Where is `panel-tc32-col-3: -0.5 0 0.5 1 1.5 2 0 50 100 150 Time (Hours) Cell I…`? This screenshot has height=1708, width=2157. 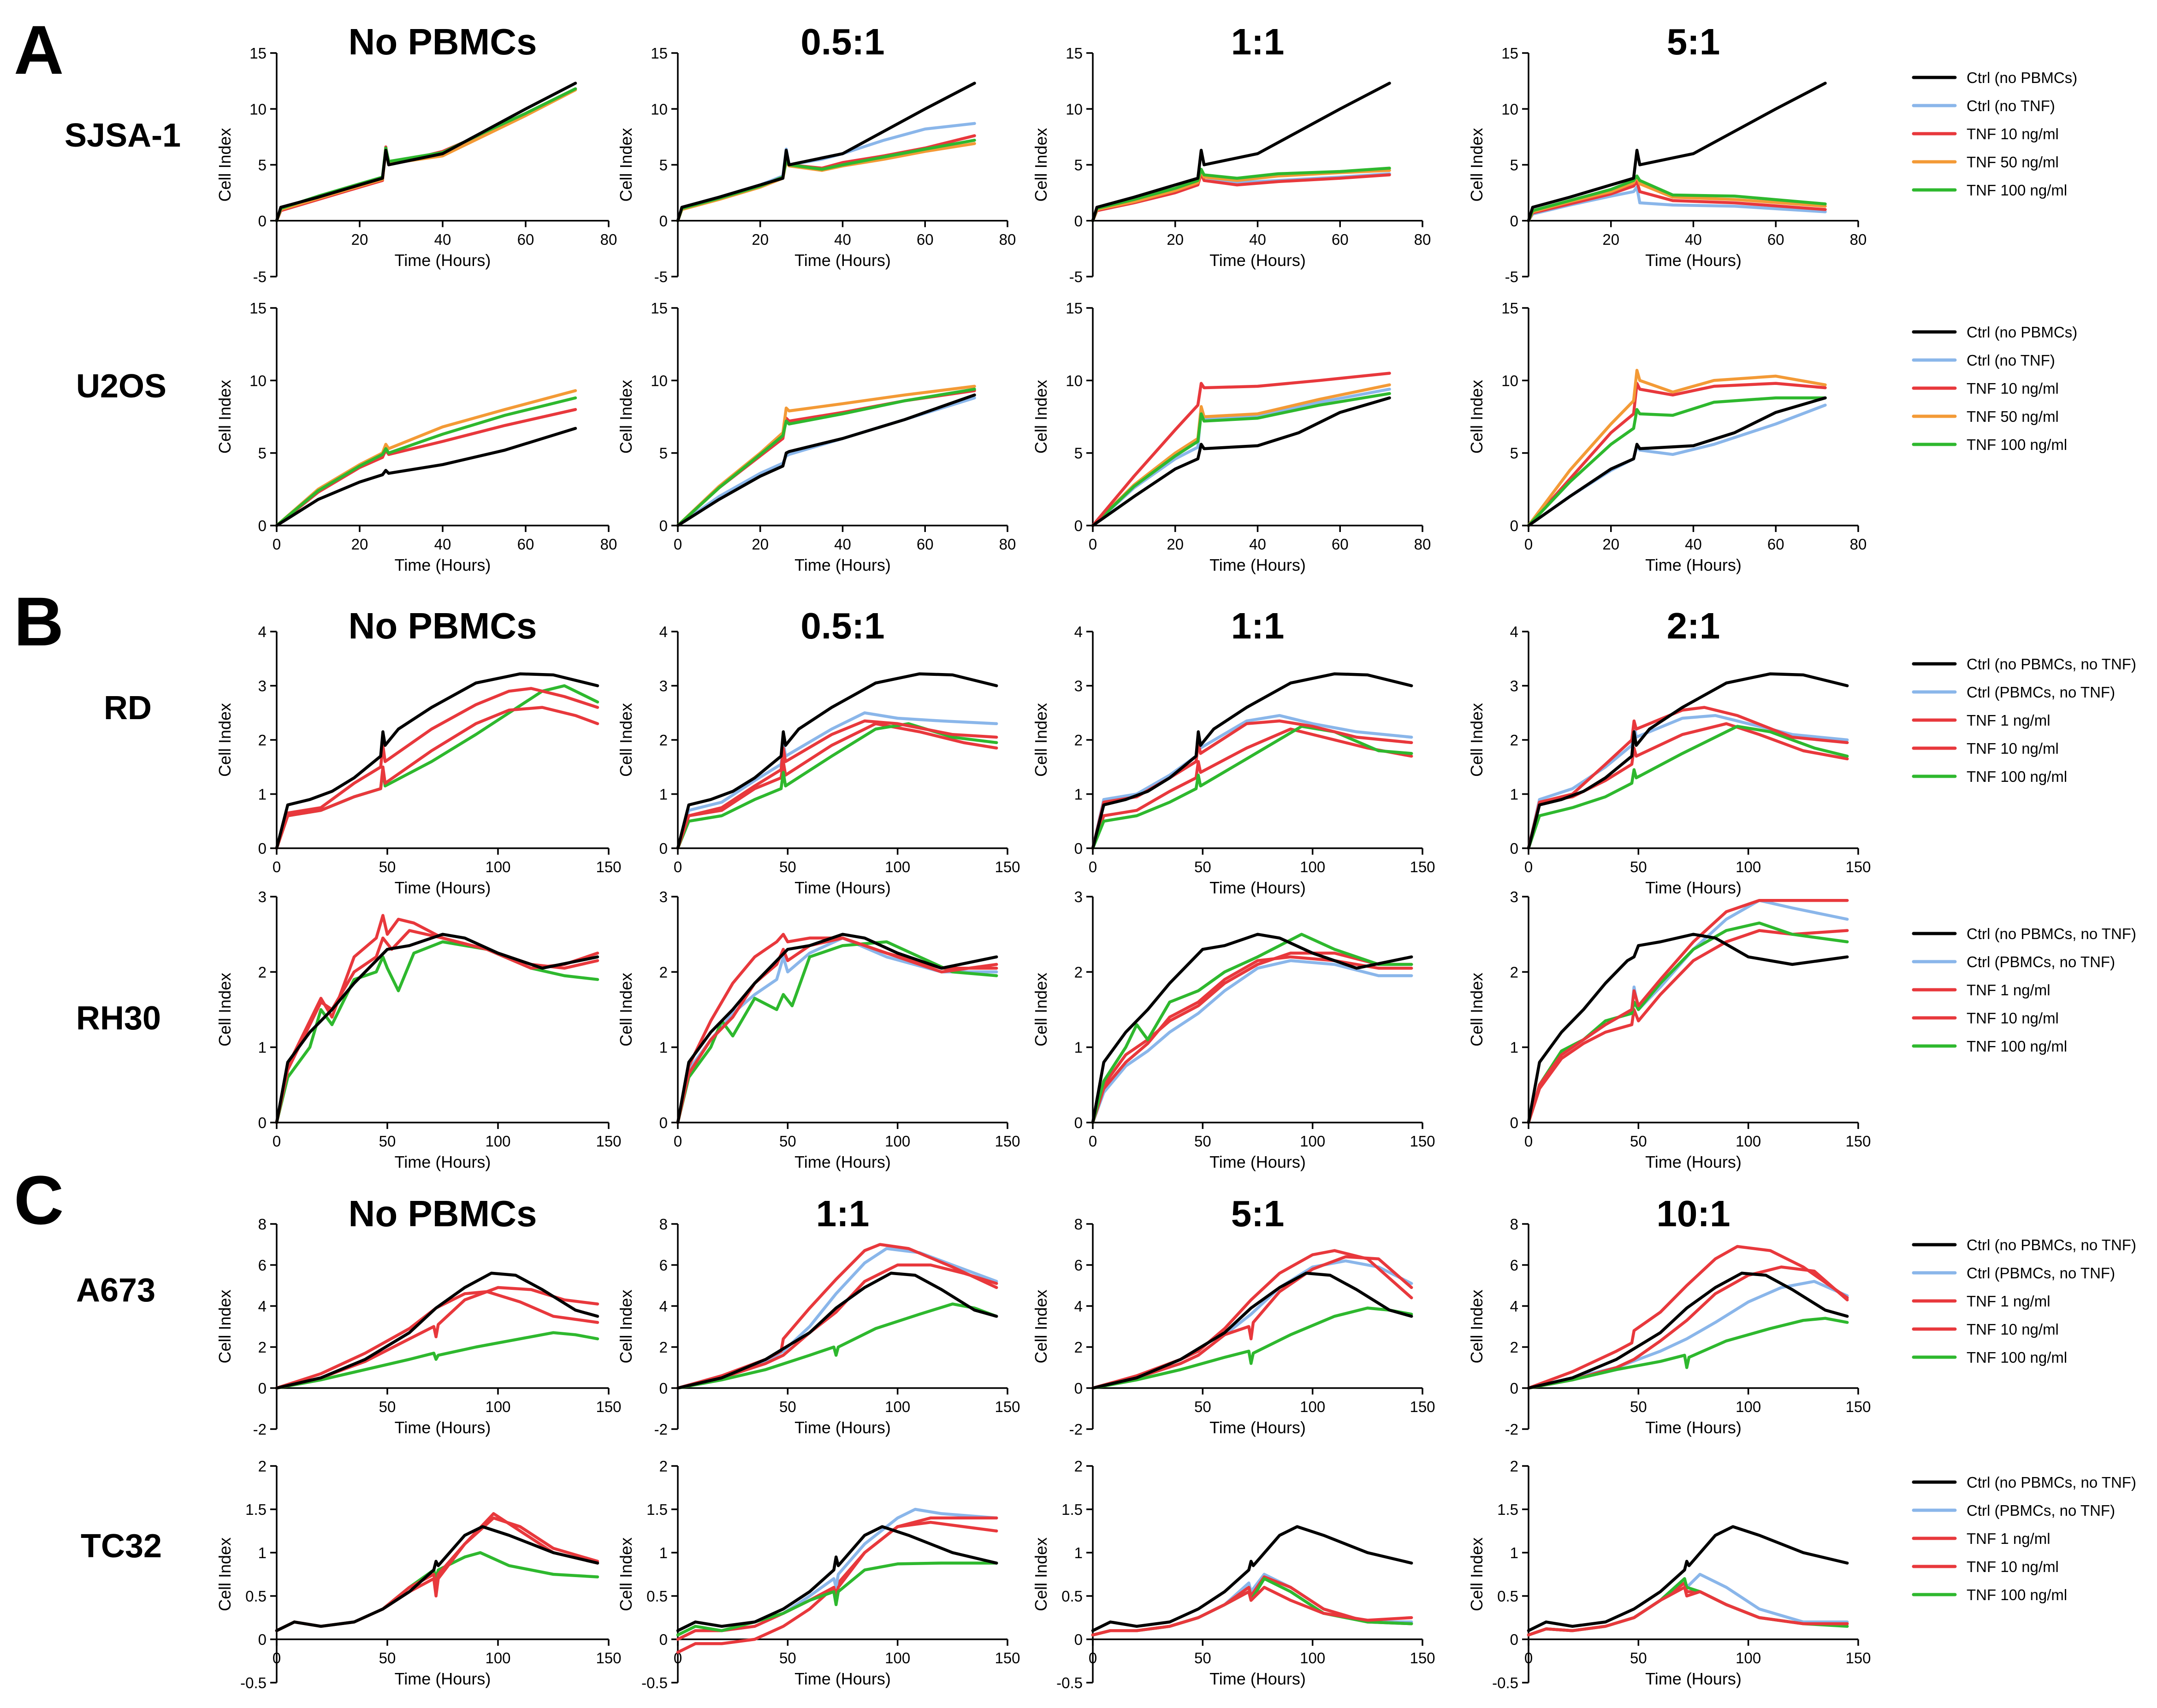
panel-tc32-col-3: -0.5 0 0.5 1 1.5 2 0 50 100 150 Time (Hours) Cell I… is located at coordinates (1233, 1574).